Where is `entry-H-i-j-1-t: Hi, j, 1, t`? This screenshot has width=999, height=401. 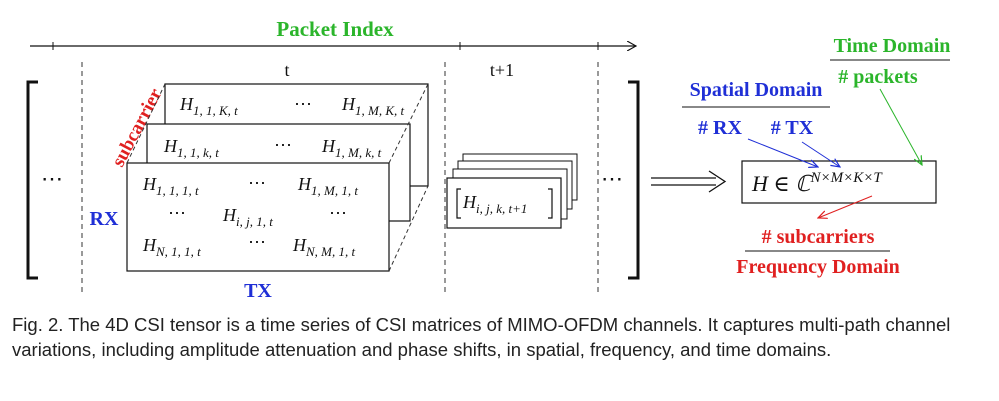 entry-H-i-j-1-t: Hi, j, 1, t is located at coordinates (247, 217).